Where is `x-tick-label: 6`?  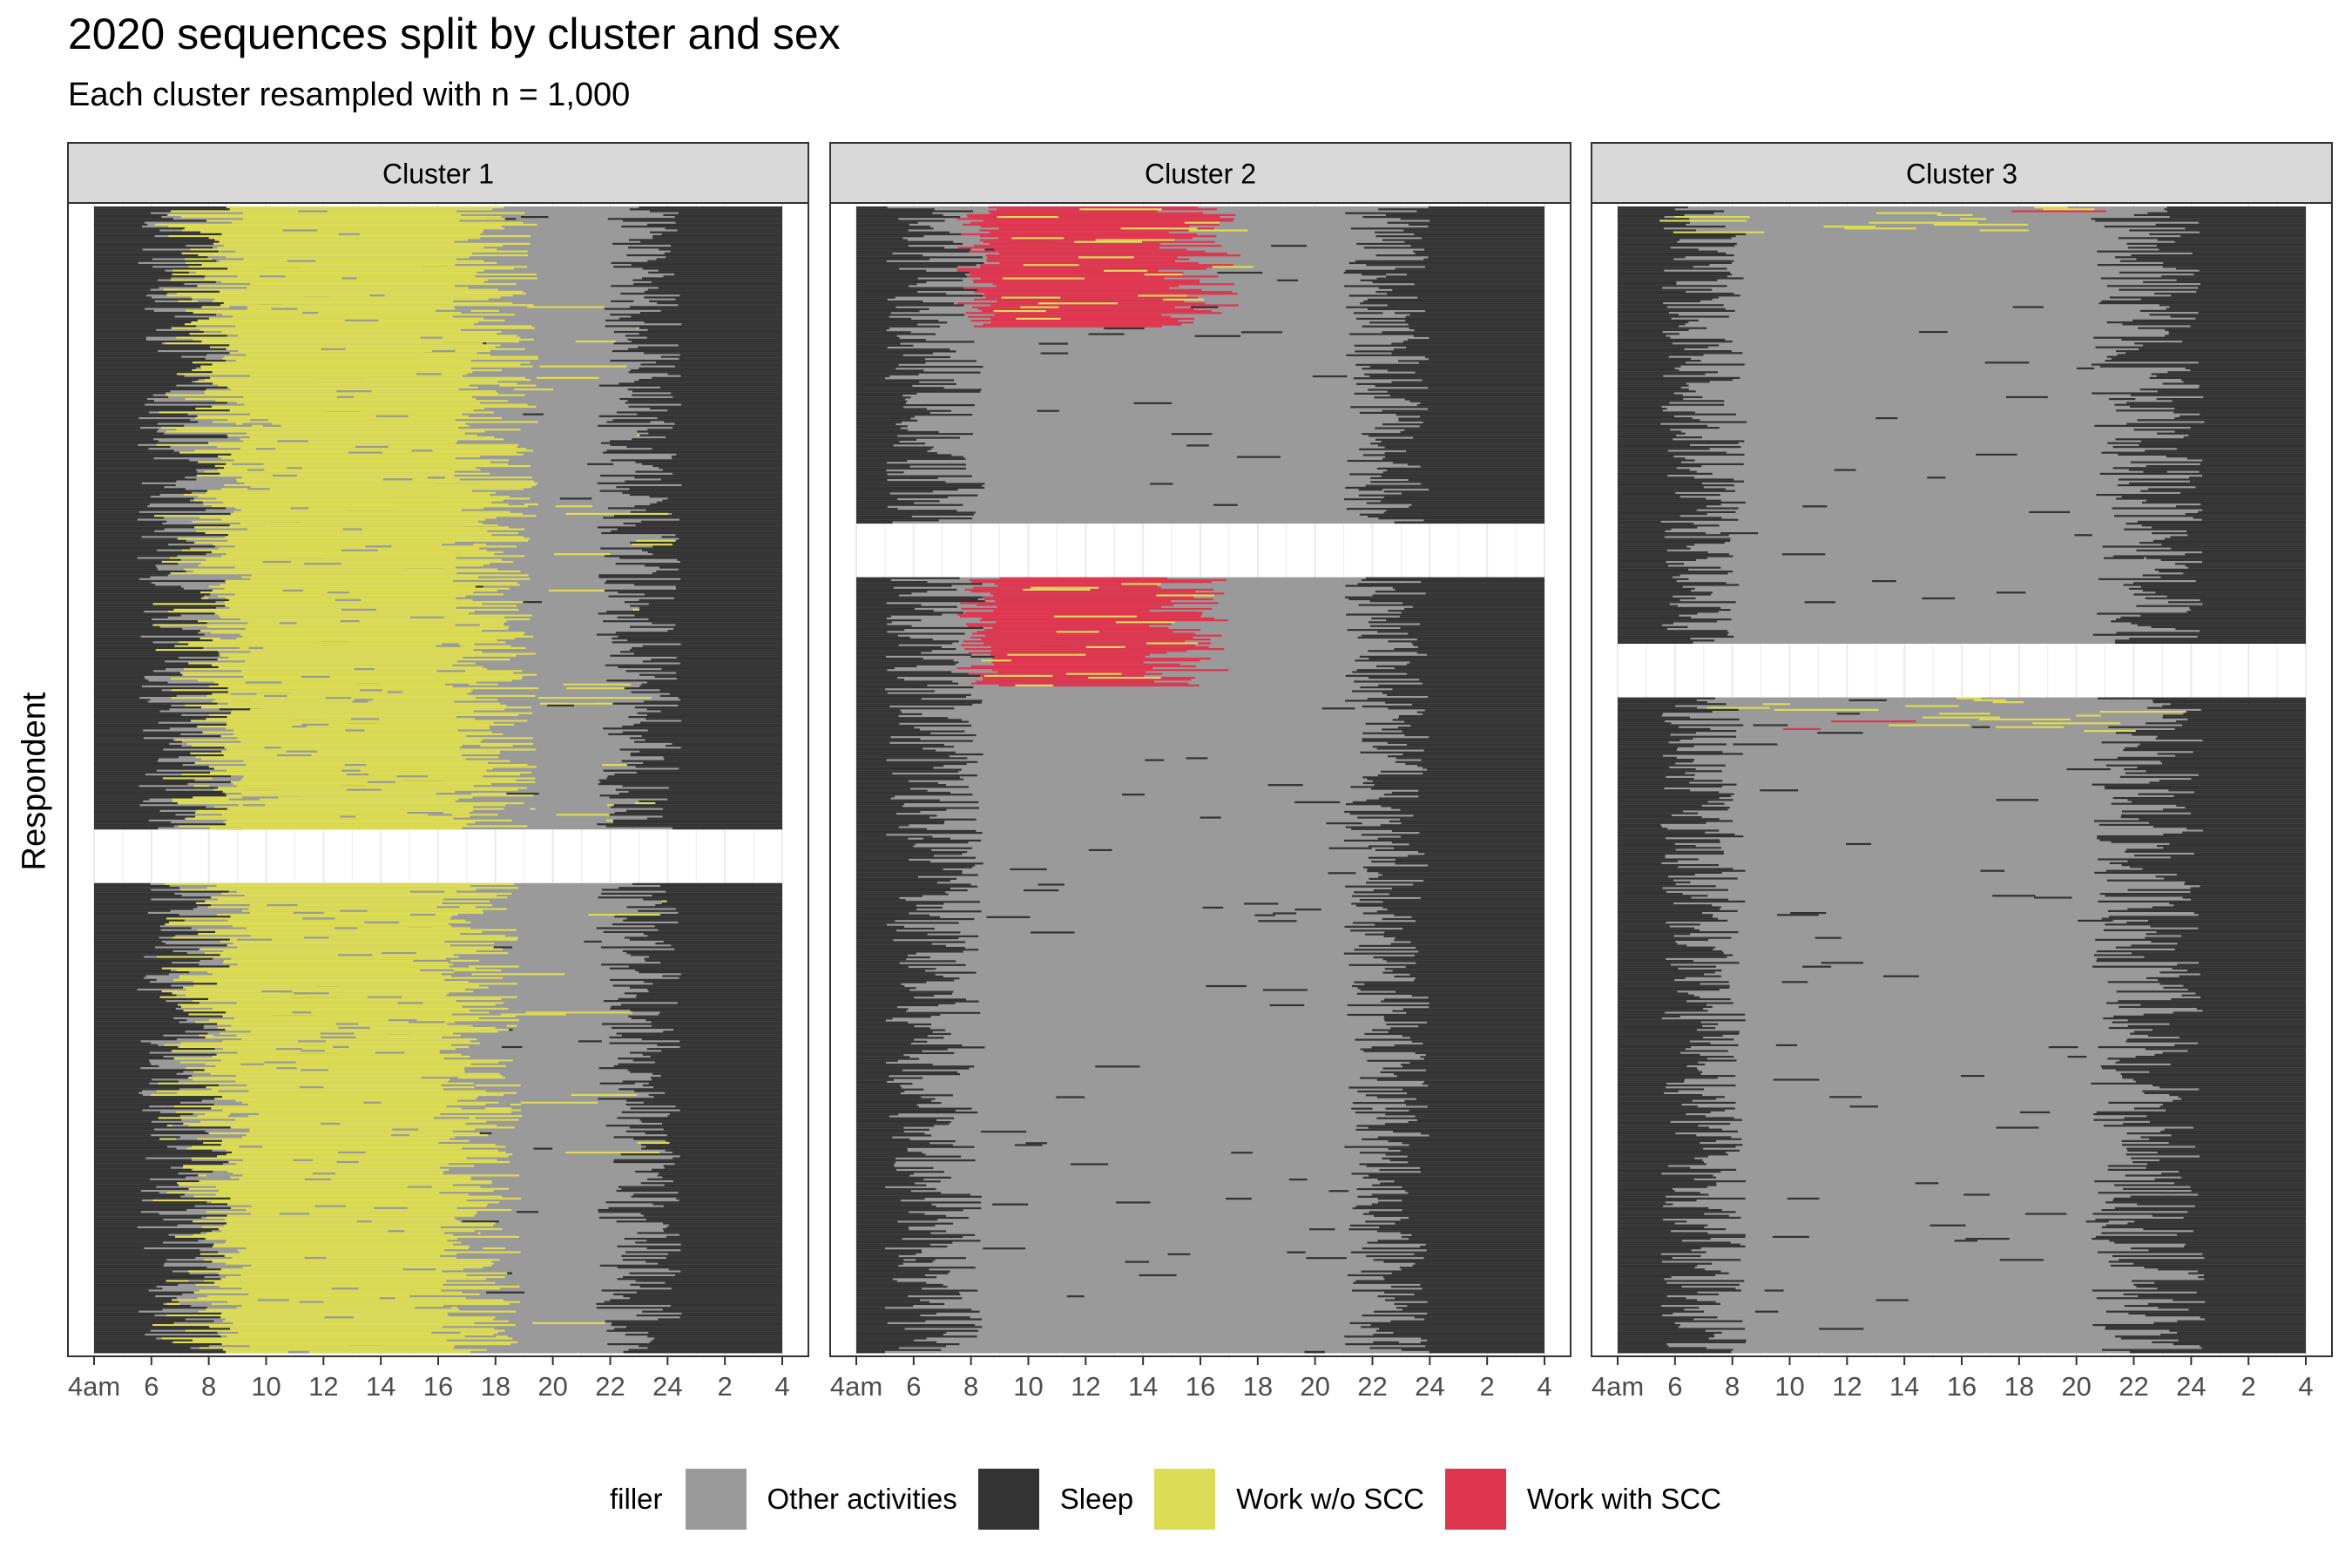 x-tick-label: 6 is located at coordinates (151, 1386).